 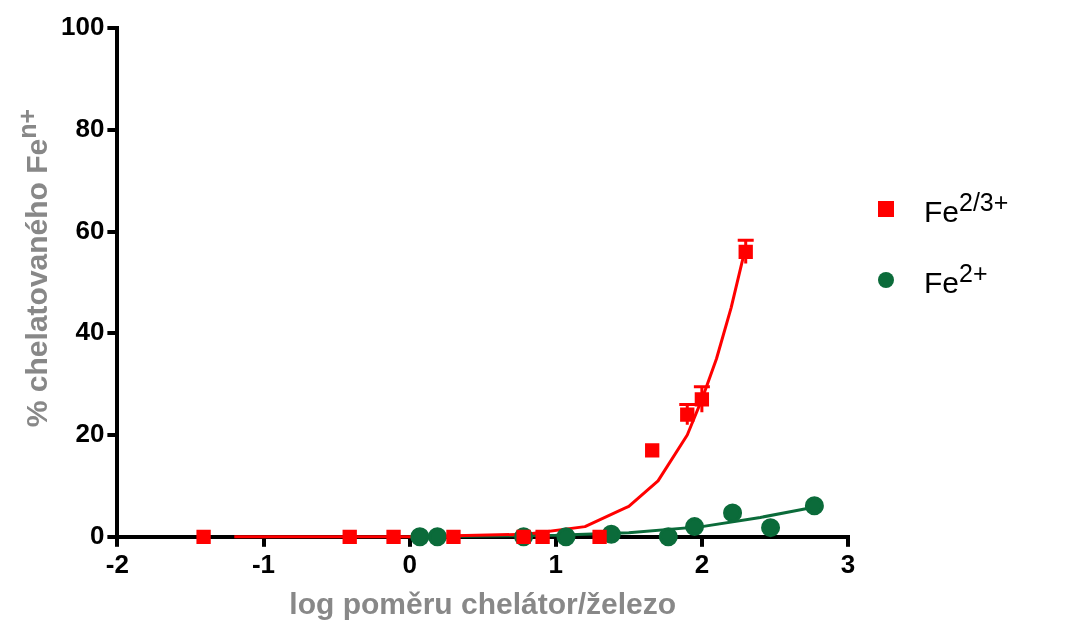 I want to click on x-tick-label: 3, so click(x=848, y=563).